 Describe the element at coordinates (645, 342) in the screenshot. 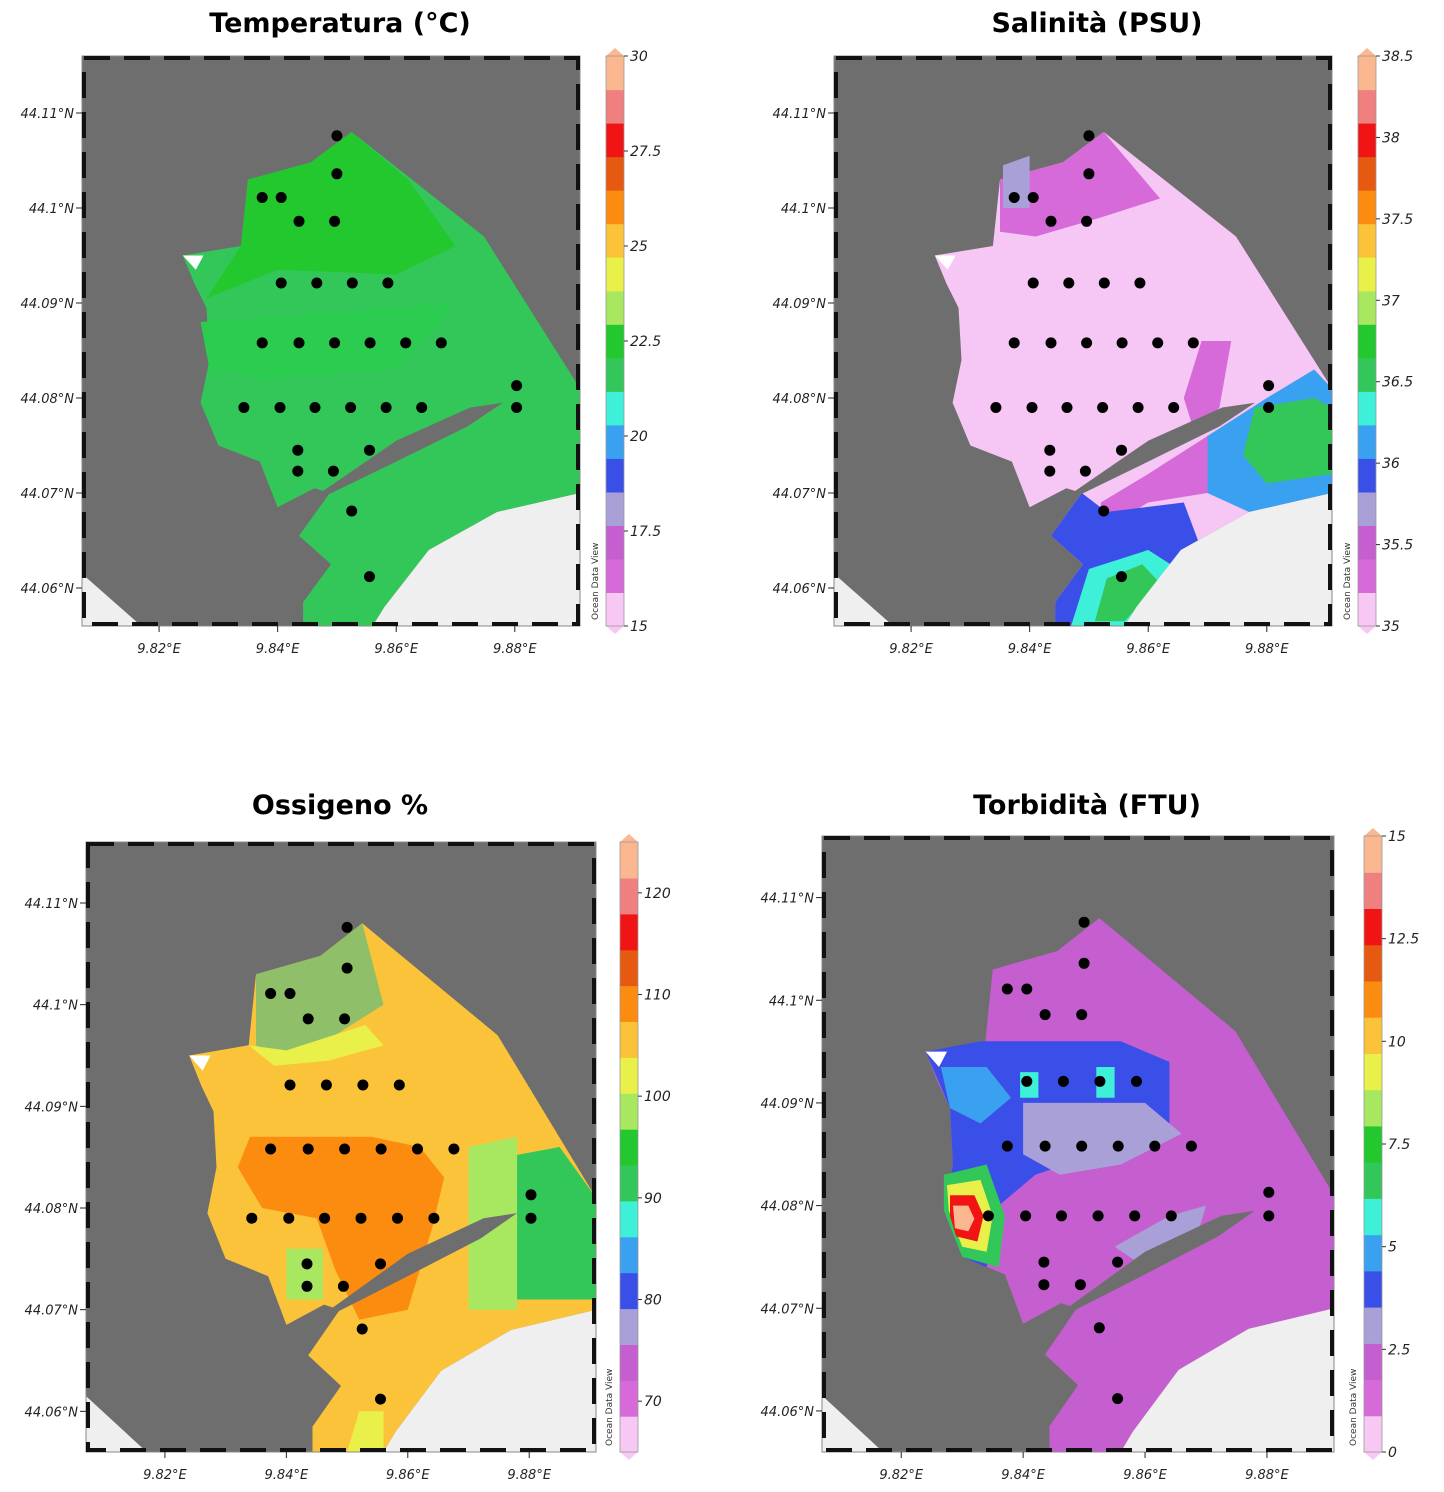

I see `colorbar-tick-label: 22.5` at that location.